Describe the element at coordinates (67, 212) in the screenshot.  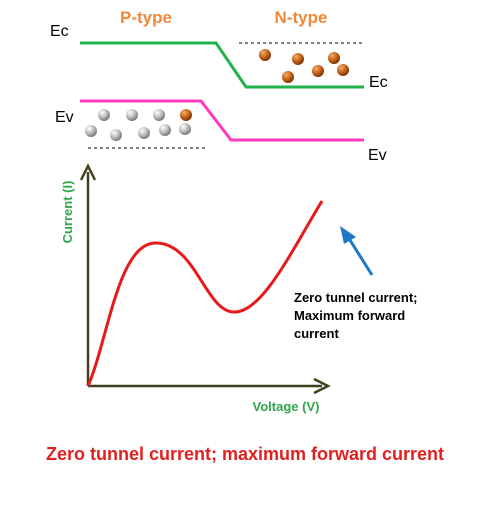
I see `y-axis-label: Current (I)` at that location.